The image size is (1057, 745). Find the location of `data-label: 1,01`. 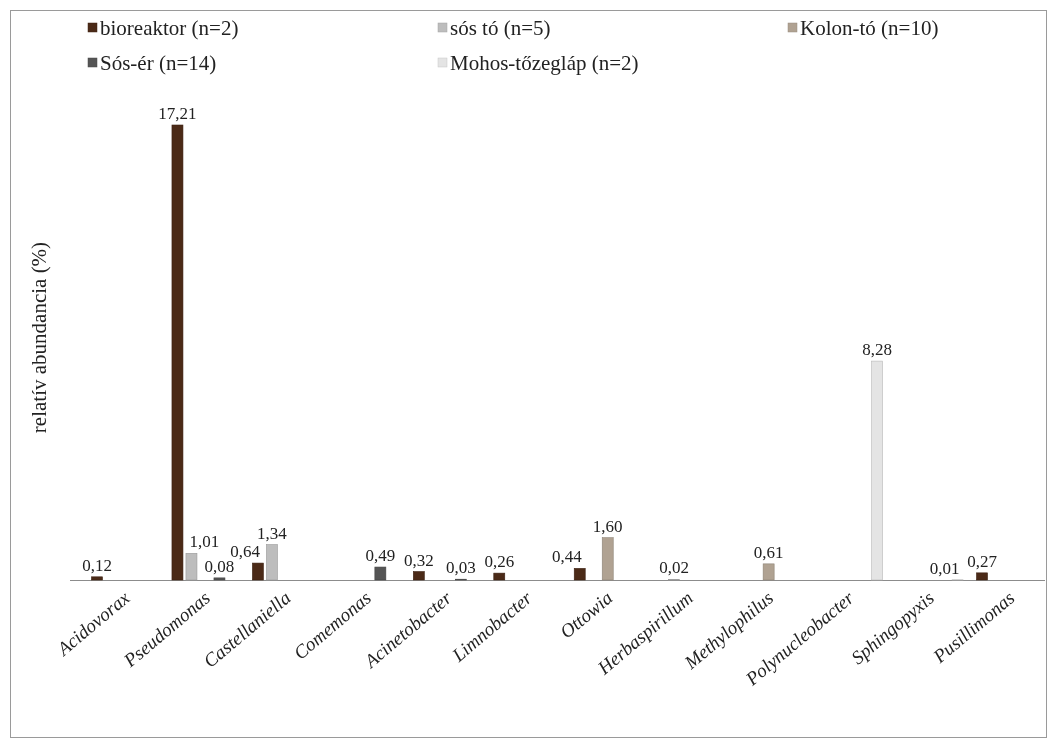

data-label: 1,01 is located at coordinates (204, 542).